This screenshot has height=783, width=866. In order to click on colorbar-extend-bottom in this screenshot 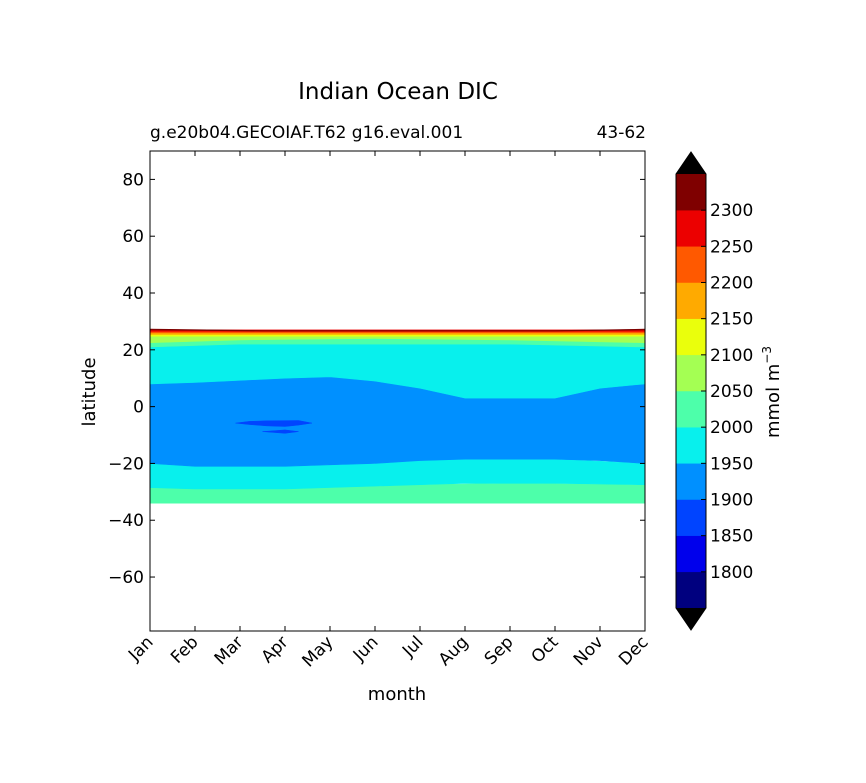, I will do `click(691, 619)`.